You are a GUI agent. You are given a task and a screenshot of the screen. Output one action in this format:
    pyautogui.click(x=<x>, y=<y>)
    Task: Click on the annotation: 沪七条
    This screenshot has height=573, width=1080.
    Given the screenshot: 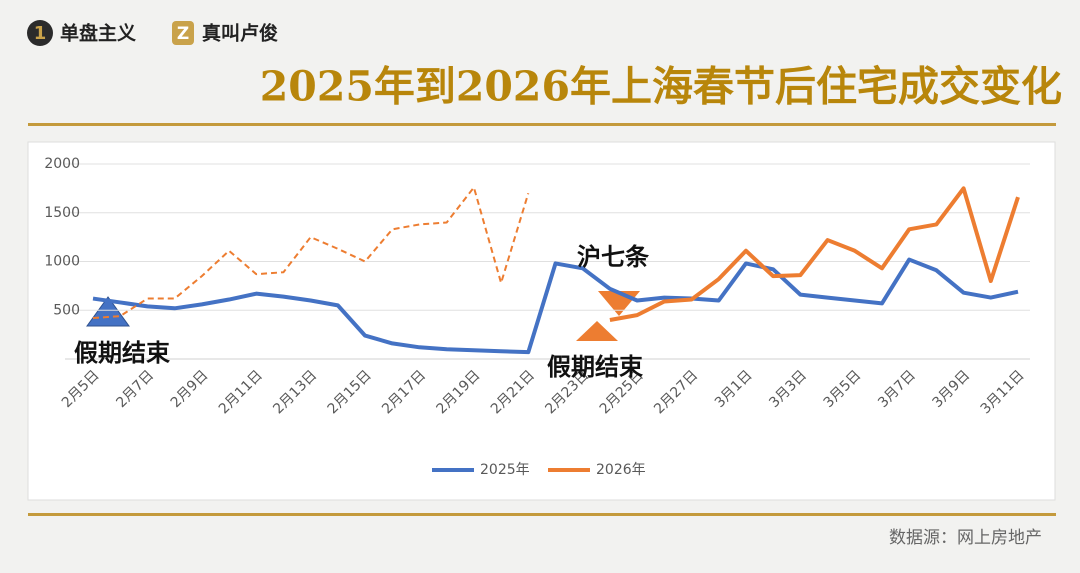 What is the action you would take?
    pyautogui.click(x=613, y=257)
    